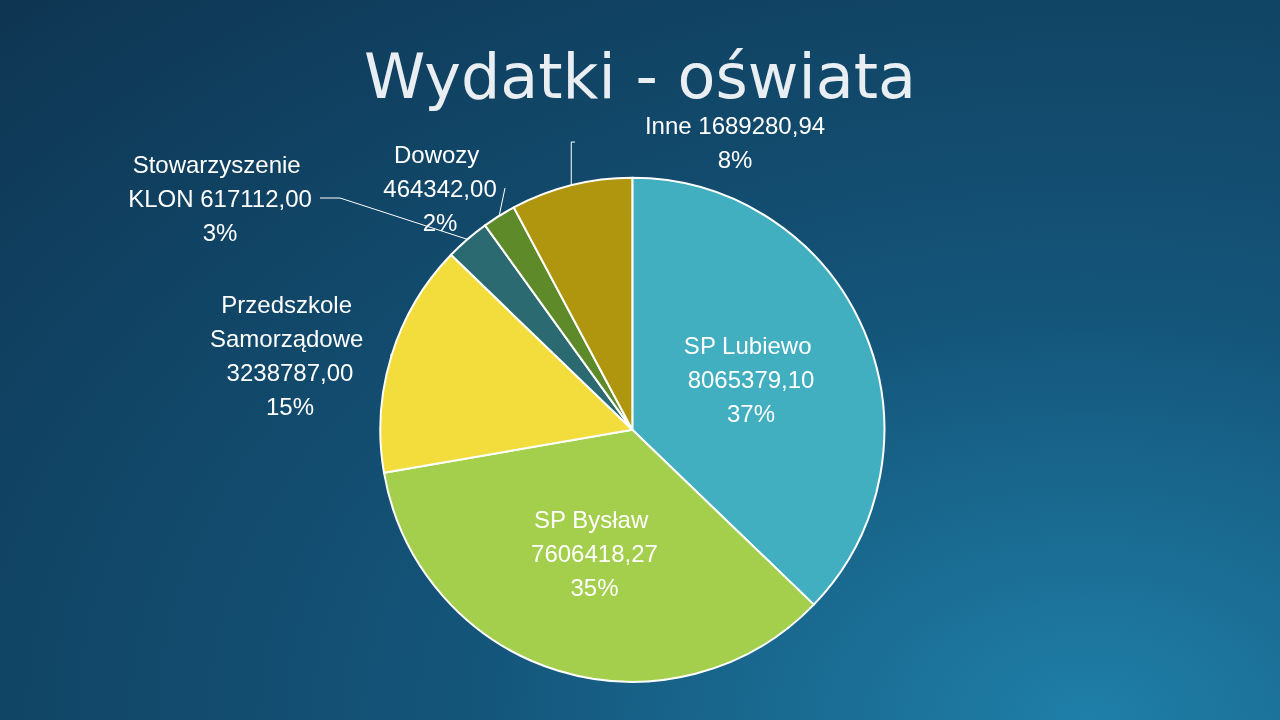  Describe the element at coordinates (290, 389) in the screenshot. I see `data-label: 3238787,00 15%` at that location.